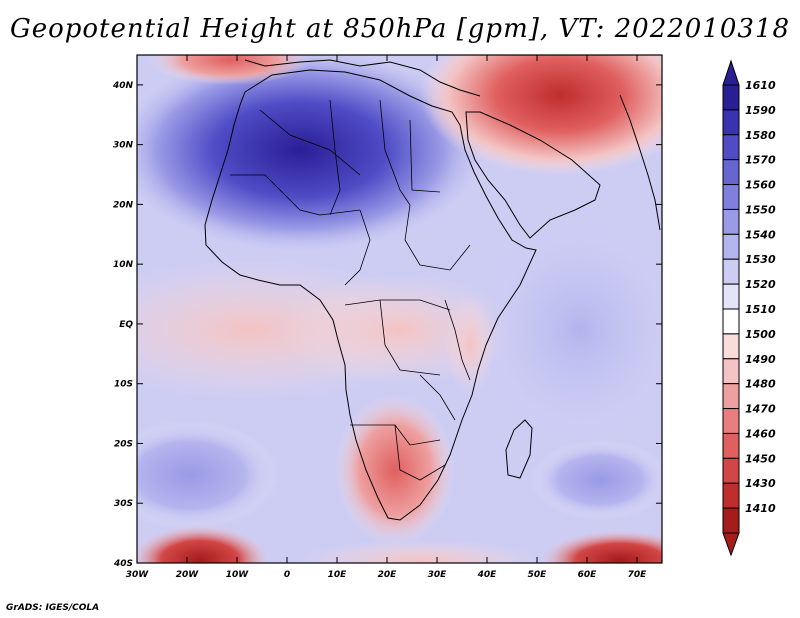 The image size is (800, 618). Describe the element at coordinates (138, 575) in the screenshot. I see `lon-tick-label: 30W` at that location.